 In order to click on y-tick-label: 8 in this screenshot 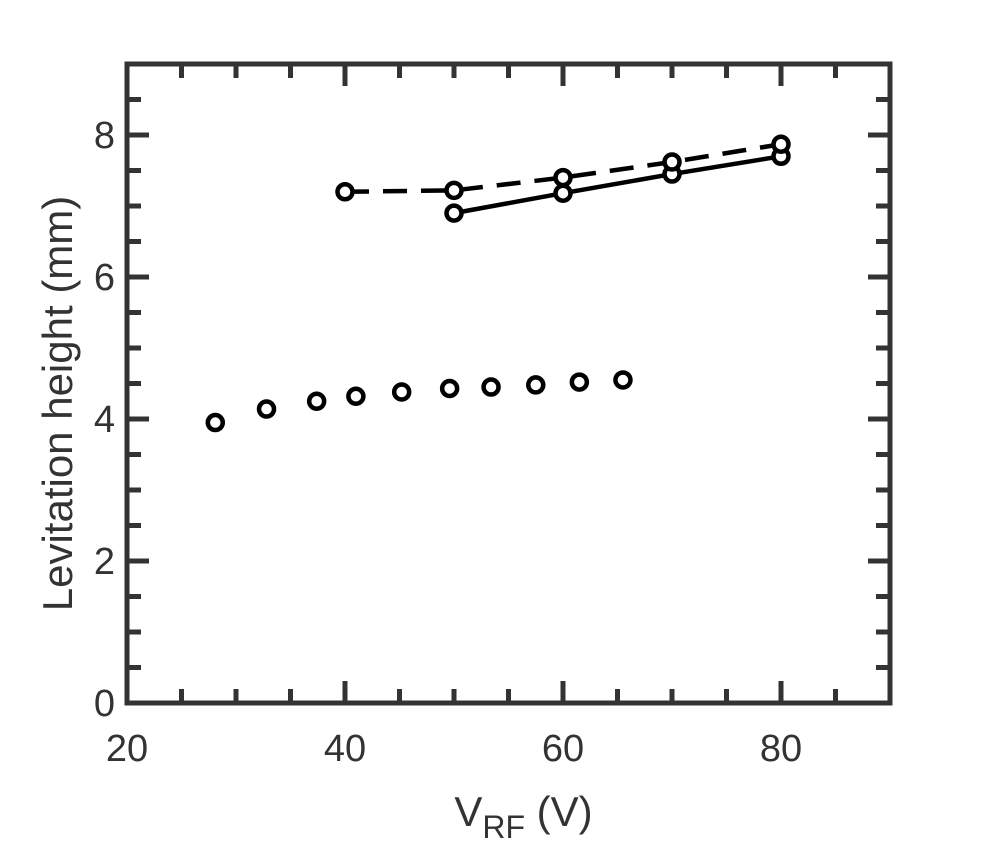, I will do `click(104, 136)`.